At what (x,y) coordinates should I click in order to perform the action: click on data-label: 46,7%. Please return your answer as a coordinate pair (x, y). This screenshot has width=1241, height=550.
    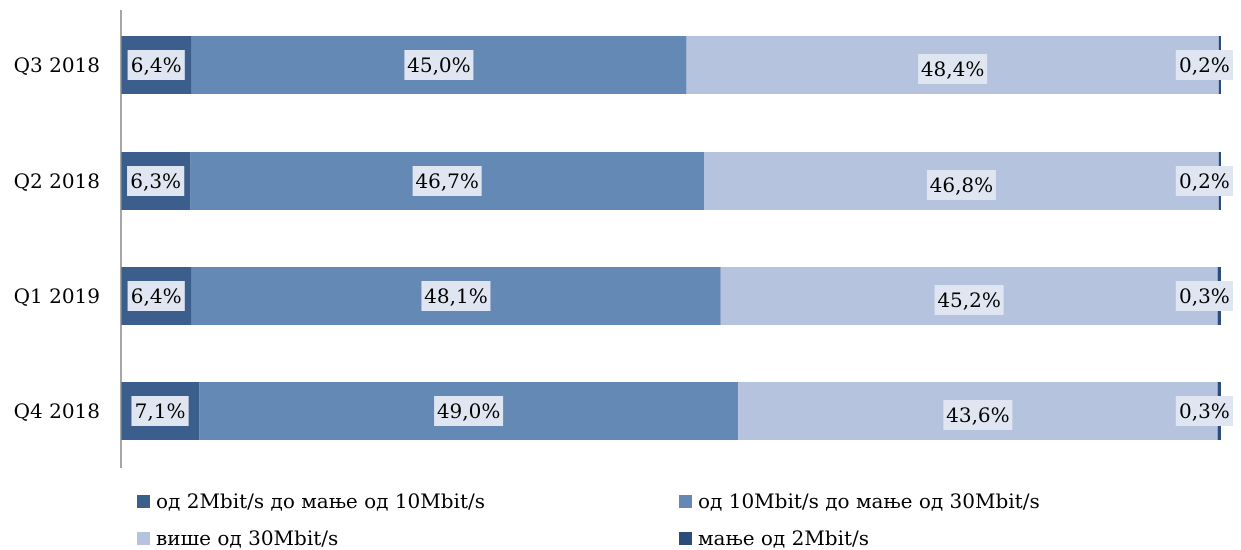
    Looking at the image, I should click on (447, 181).